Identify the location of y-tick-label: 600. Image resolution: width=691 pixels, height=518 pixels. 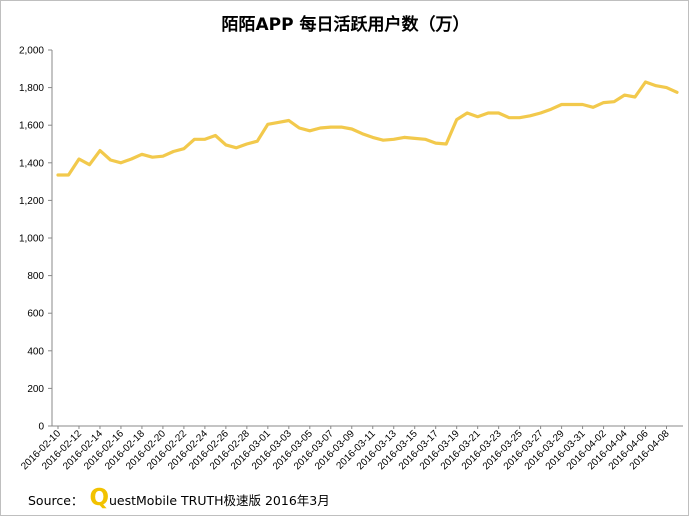
(35, 314).